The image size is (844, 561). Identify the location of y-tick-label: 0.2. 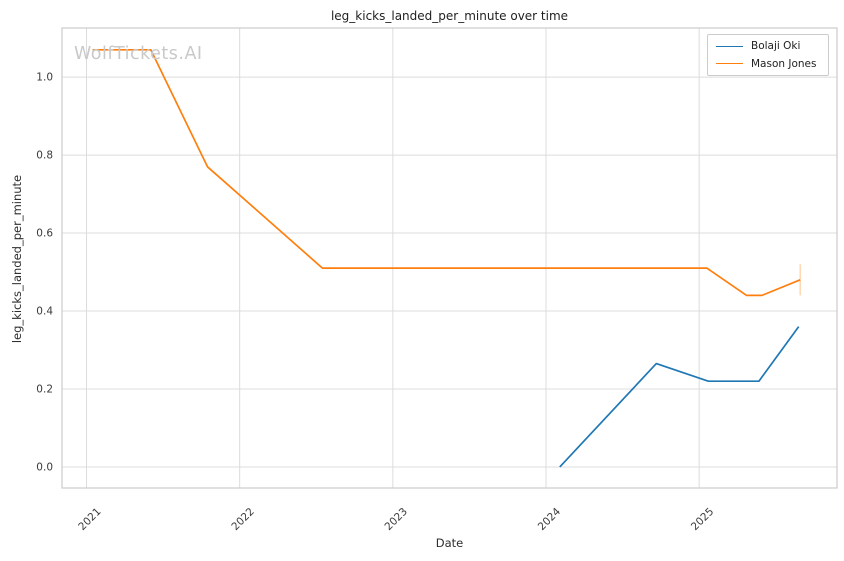
(44, 389).